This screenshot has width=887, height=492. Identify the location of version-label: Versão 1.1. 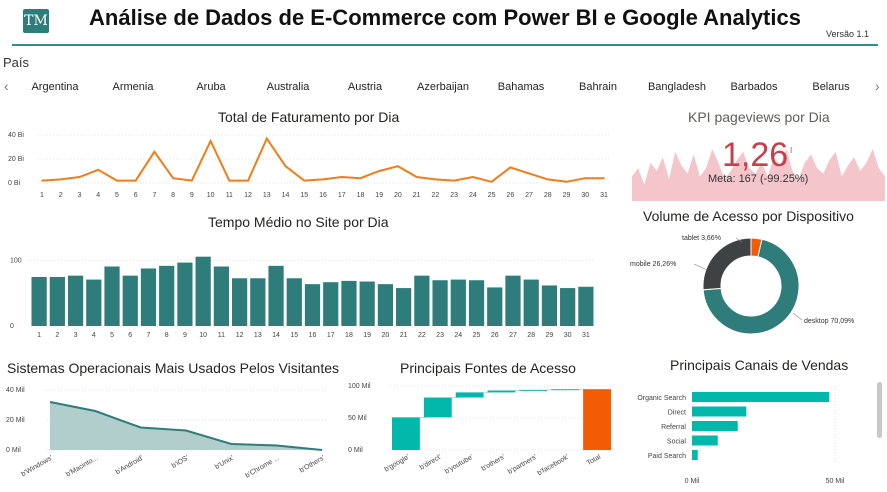
(848, 34).